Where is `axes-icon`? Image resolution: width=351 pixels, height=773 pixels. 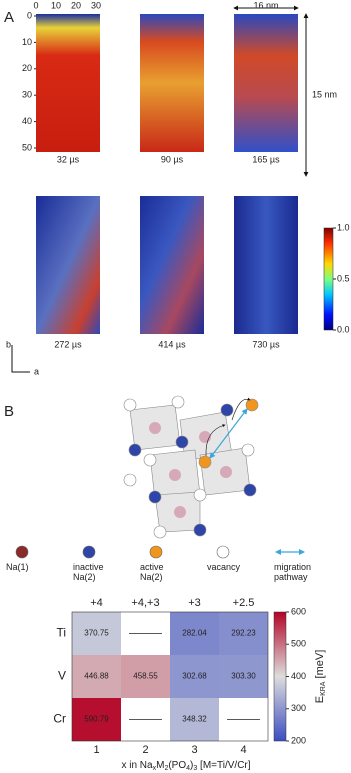 axes-icon is located at coordinates (20, 359).